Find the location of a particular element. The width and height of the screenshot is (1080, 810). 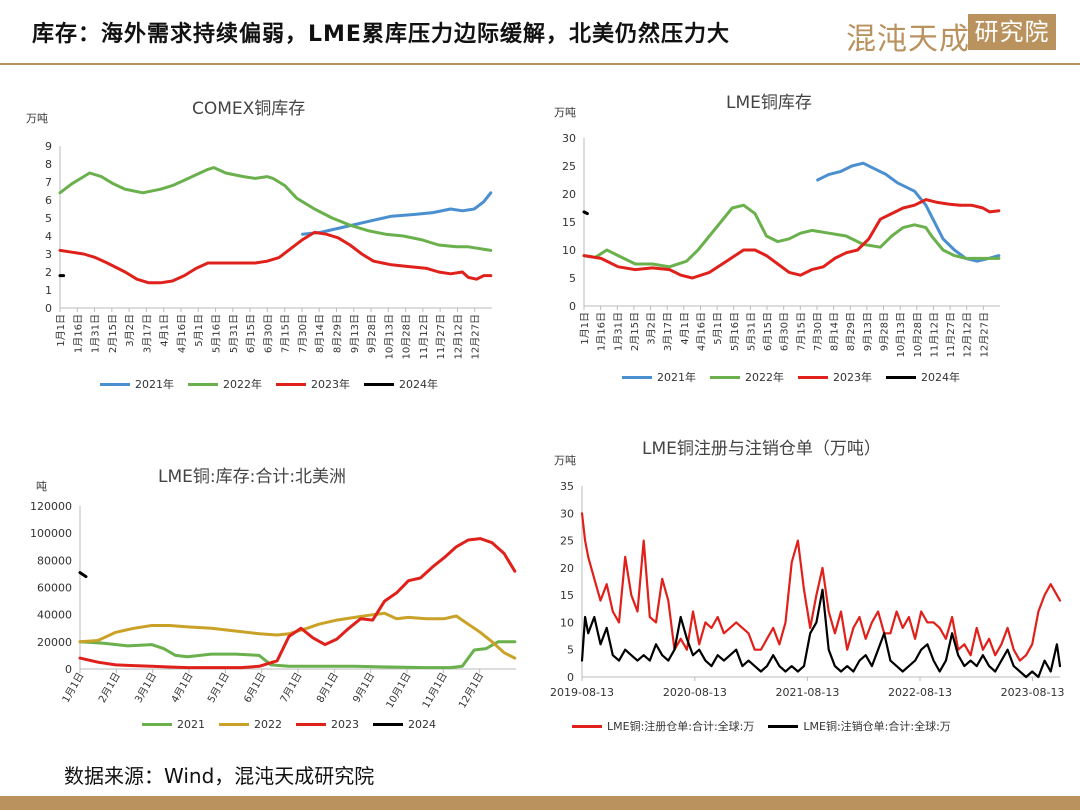

warrants-legend-item: LME铜:注销仓单:合计:全球:万 is located at coordinates (859, 726).